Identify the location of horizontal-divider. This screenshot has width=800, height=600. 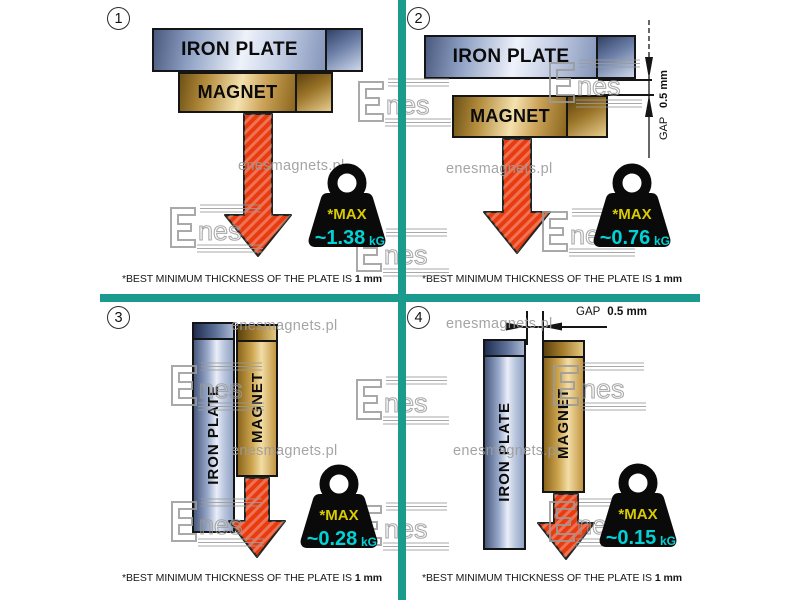
(400, 298).